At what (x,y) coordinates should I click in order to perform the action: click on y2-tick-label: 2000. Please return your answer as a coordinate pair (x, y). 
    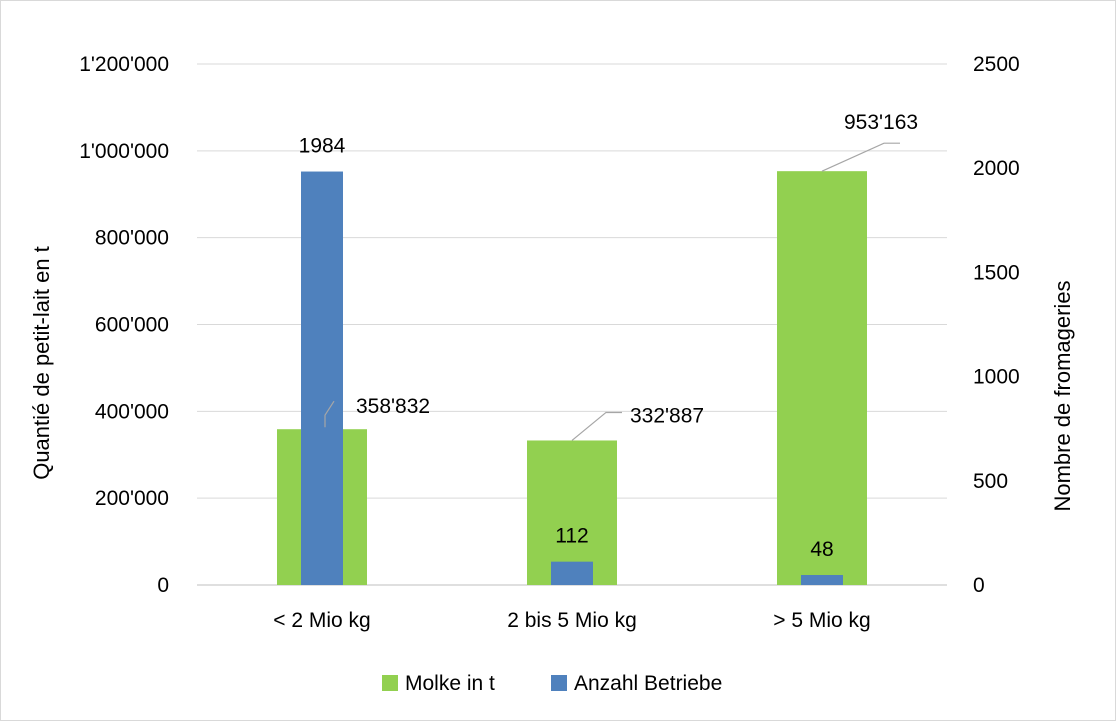
    Looking at the image, I should click on (996, 168).